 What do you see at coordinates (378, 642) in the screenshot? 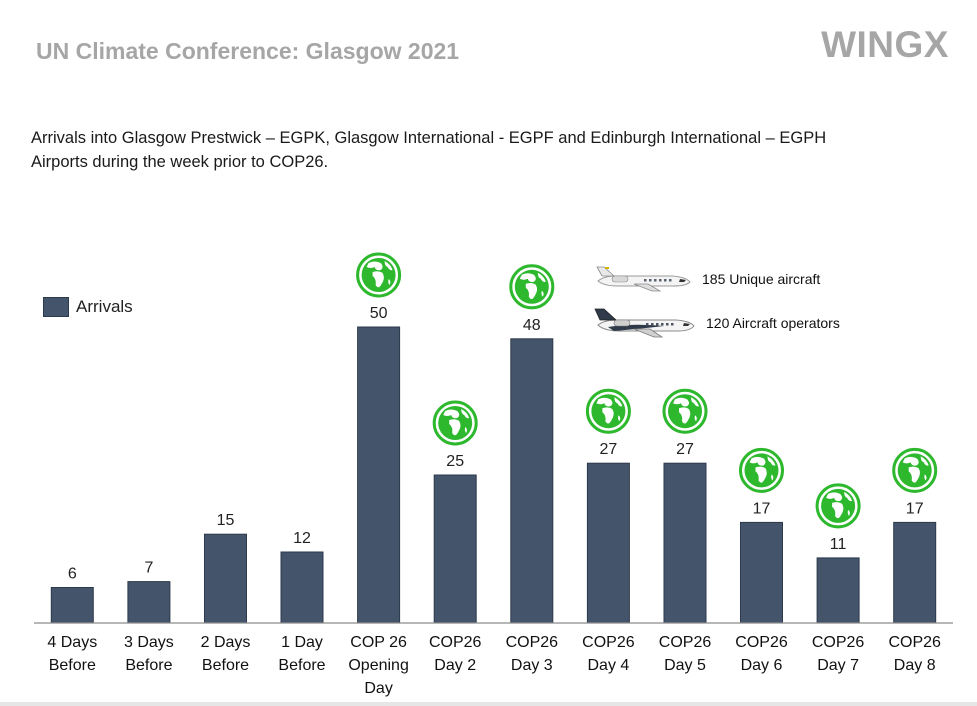
I see `x-tick-label-line: COP 26` at bounding box center [378, 642].